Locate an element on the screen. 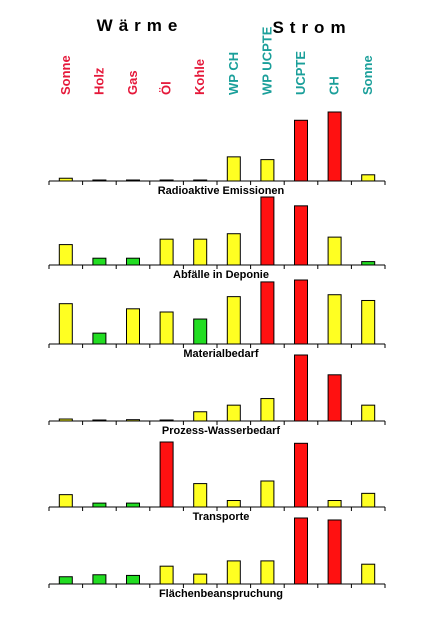  group-headers: Wärme Strom is located at coordinates (224, 26).